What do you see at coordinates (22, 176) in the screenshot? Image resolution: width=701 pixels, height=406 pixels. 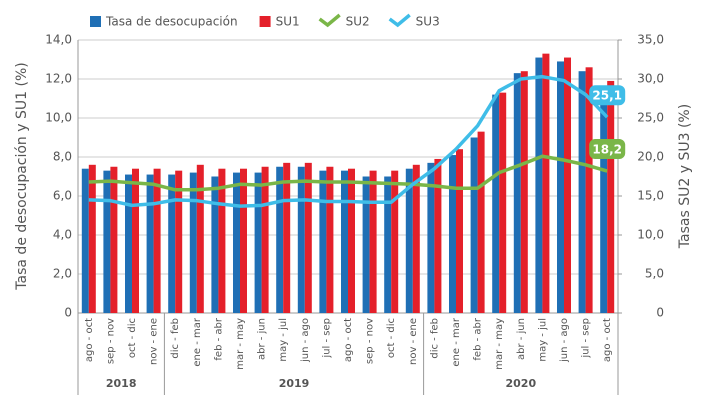 I see `y-axis-label: Tasa de desocupación y SU1 (%)` at bounding box center [22, 176].